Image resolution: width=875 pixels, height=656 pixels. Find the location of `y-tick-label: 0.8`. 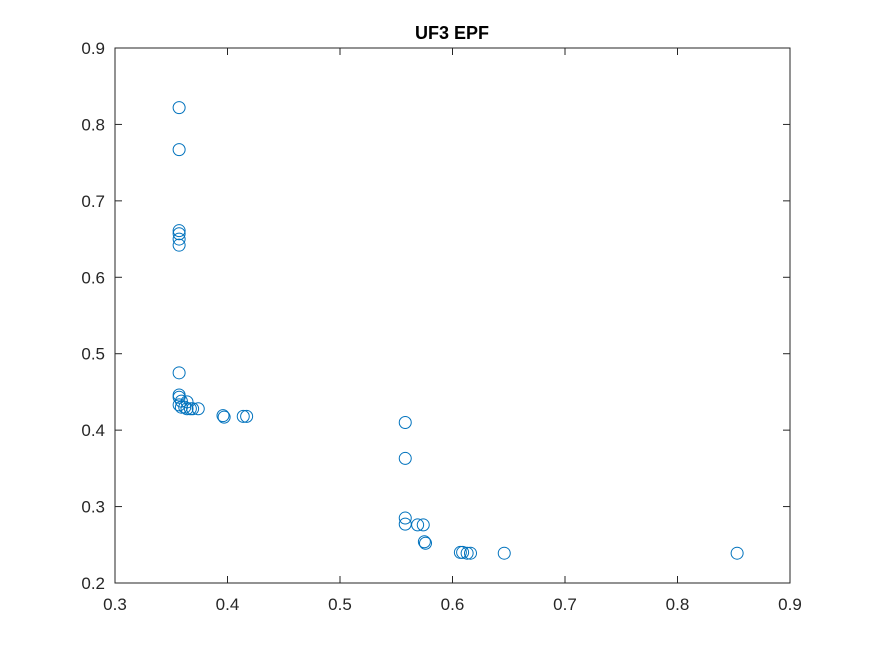

y-tick-label: 0.8 is located at coordinates (93, 124).